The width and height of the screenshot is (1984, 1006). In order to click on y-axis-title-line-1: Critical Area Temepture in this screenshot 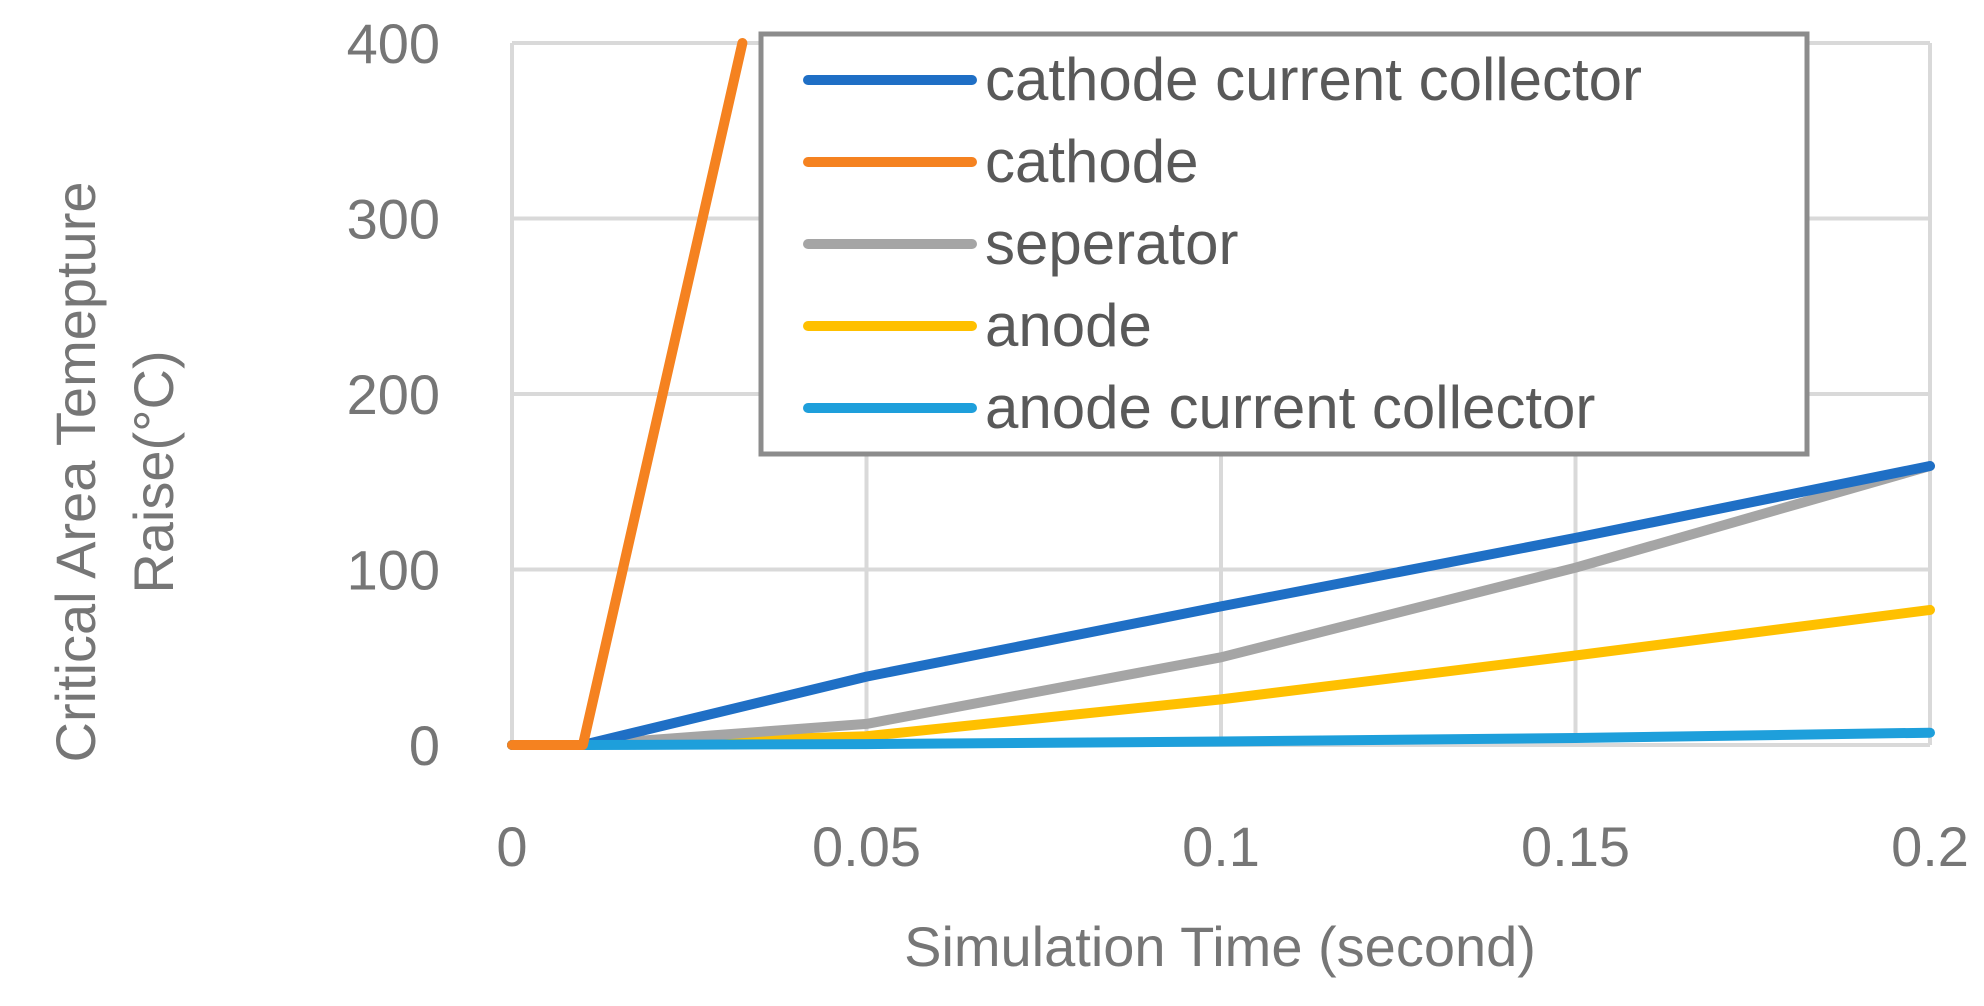, I will do `click(75, 472)`.